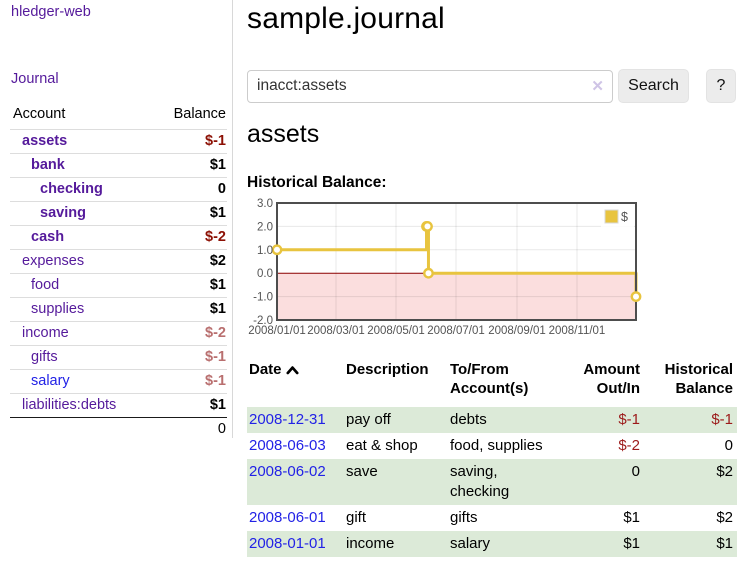  Describe the element at coordinates (382, 445) in the screenshot. I see `transaction-description: eat & shop` at that location.